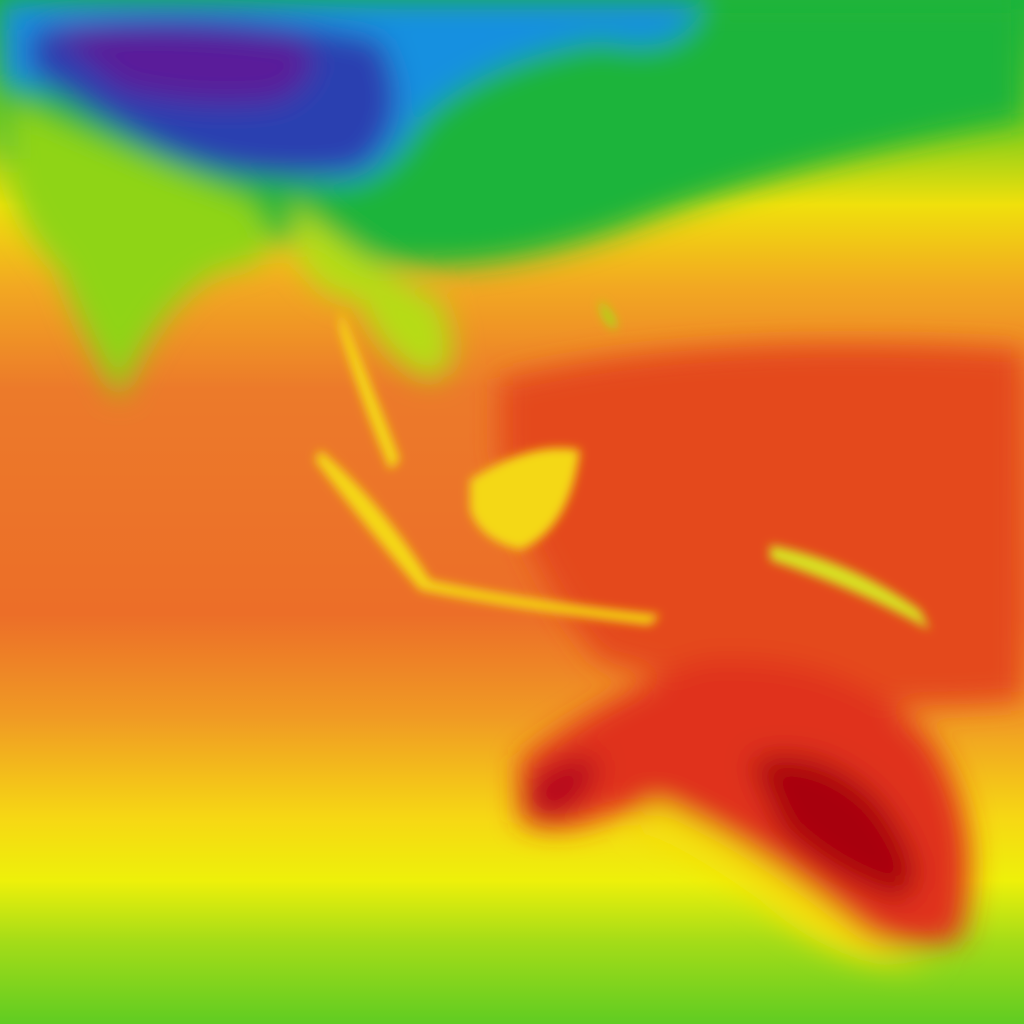 The image size is (1024, 1024). Describe the element at coordinates (370, 390) in the screenshot. I see `region-malay-peninsula` at that location.